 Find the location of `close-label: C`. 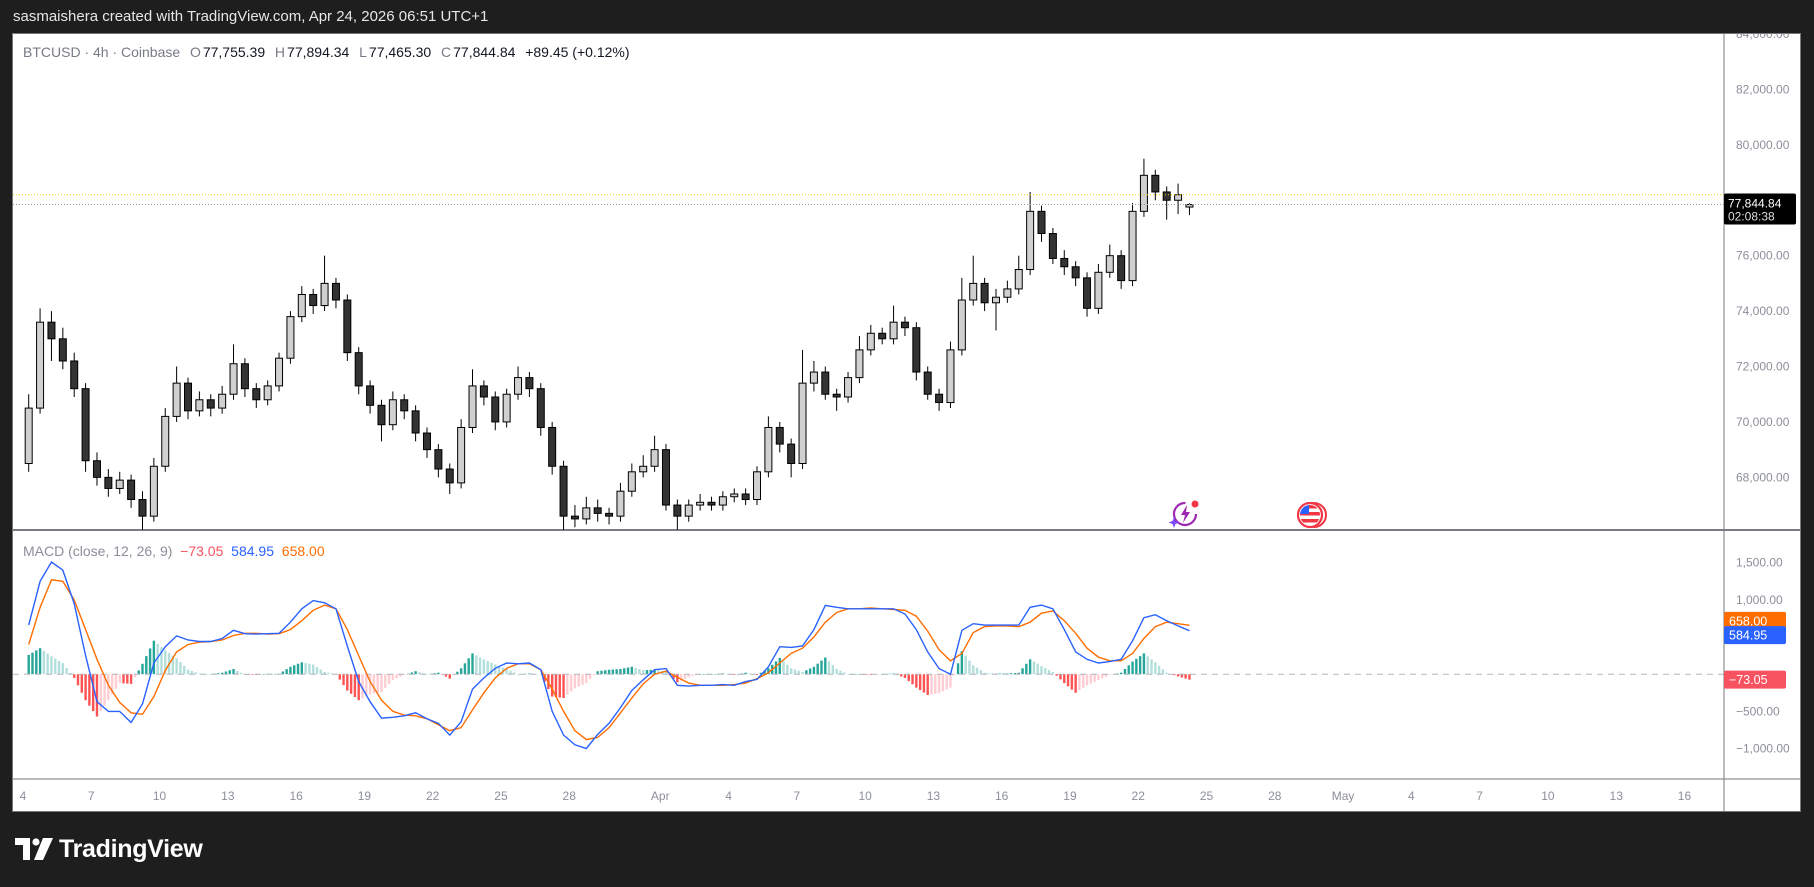

close-label: C is located at coordinates (446, 52).